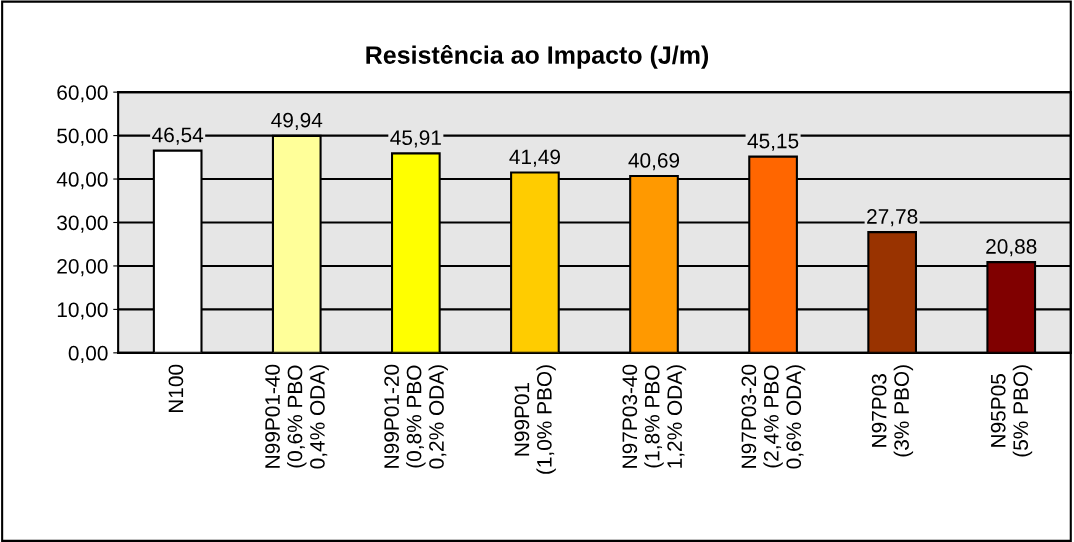 This screenshot has width=1074, height=542. Describe the element at coordinates (654, 162) in the screenshot. I see `data-label: 40,69` at that location.